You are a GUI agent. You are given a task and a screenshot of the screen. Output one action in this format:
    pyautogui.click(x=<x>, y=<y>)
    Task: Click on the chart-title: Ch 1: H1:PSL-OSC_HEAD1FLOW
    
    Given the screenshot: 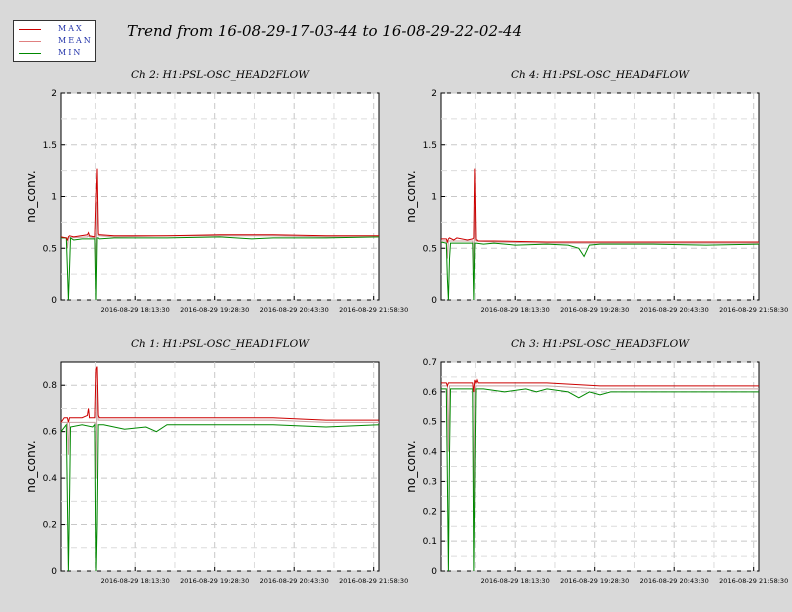 What is the action you would take?
    pyautogui.click(x=220, y=344)
    